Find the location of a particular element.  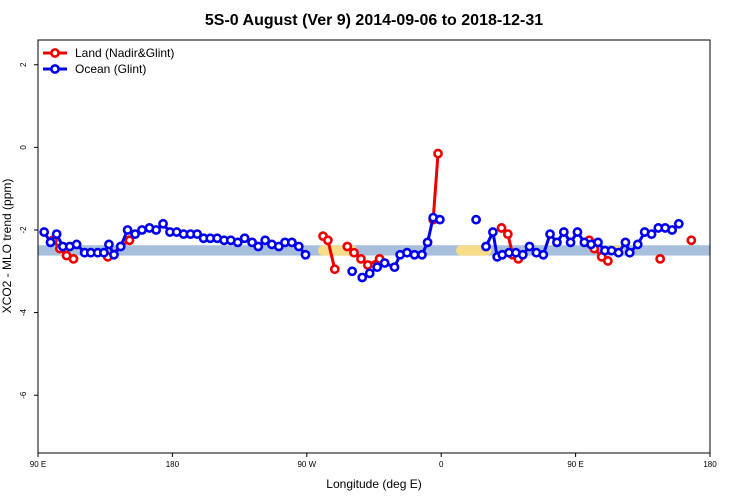

y-axis: 2 0 -2 -4 -6 is located at coordinates (28, 230).